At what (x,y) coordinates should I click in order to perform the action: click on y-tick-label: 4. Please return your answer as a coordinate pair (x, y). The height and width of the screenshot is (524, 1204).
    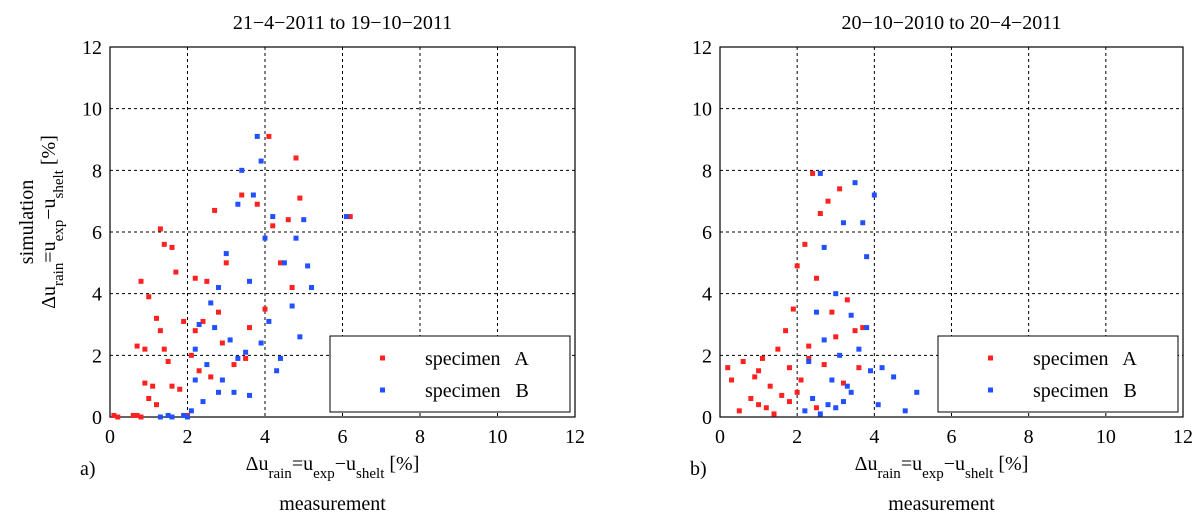
    Looking at the image, I should click on (97, 295).